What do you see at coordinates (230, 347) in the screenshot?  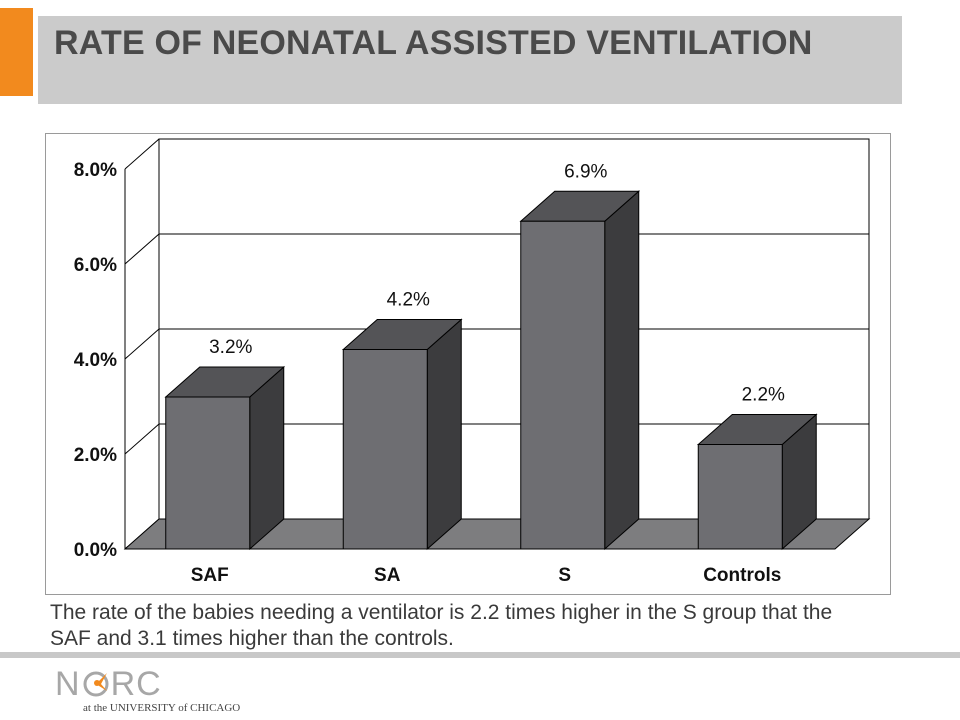 I see `data-label: 3.2%` at bounding box center [230, 347].